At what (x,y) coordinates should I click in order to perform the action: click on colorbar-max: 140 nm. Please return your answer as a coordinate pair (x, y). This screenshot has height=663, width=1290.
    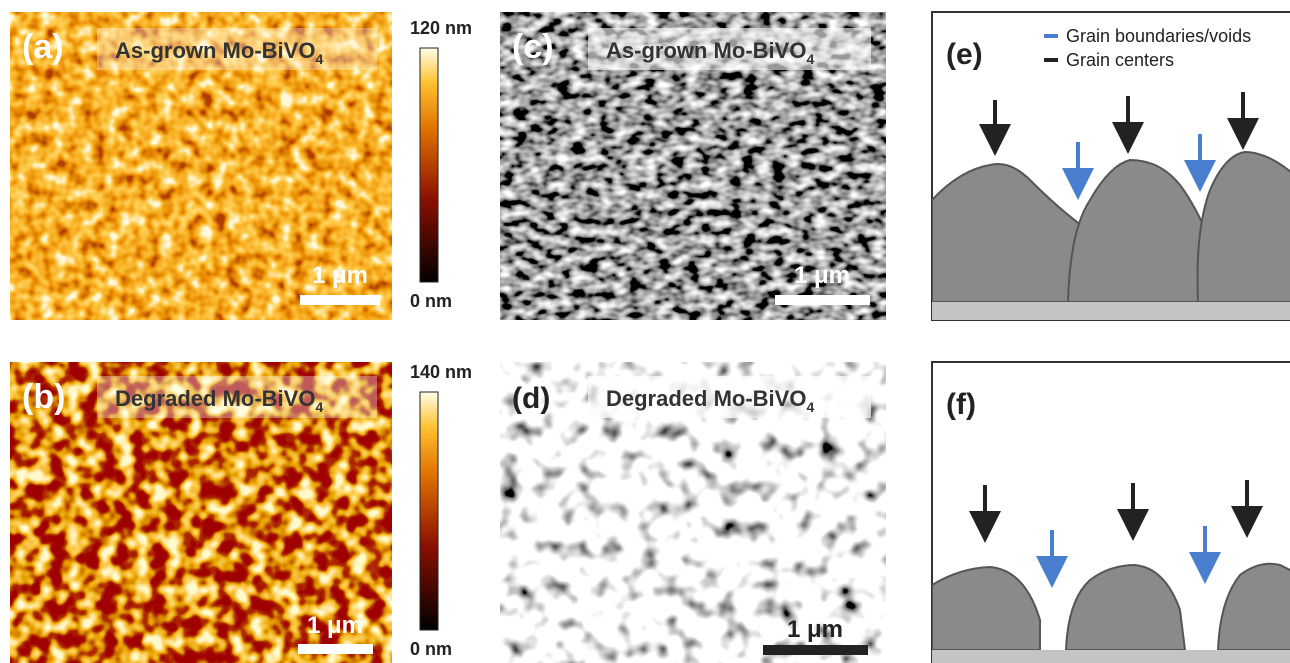
    Looking at the image, I should click on (441, 372).